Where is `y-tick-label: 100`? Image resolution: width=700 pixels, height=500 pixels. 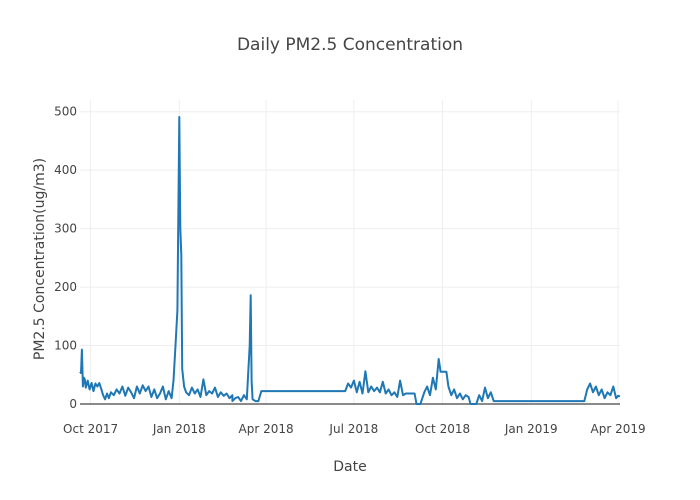 y-tick-label: 100 is located at coordinates (65, 346).